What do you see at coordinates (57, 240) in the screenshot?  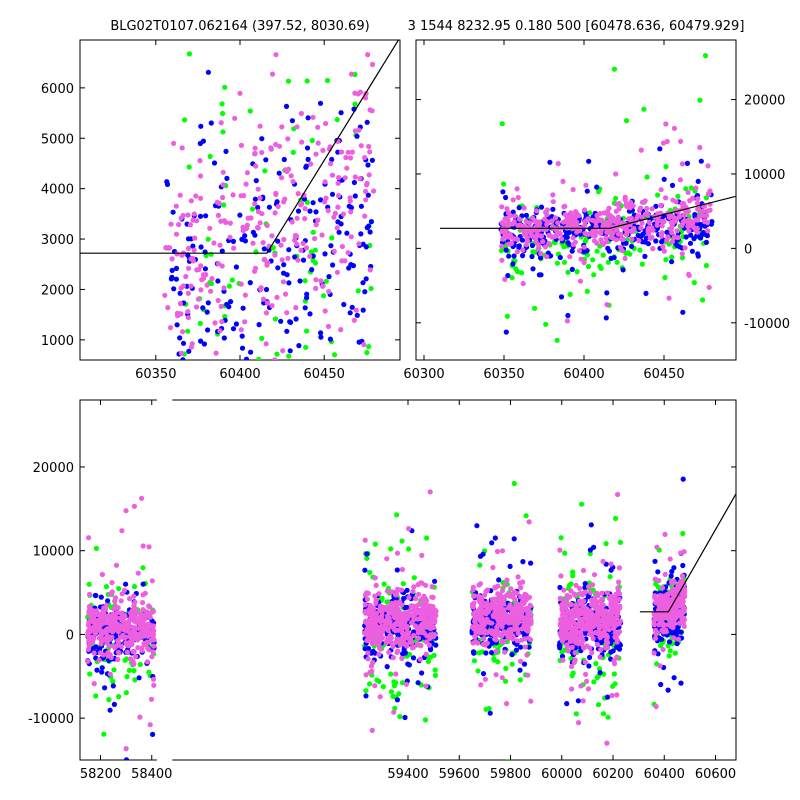 I see `y-tick-label: 3000` at bounding box center [57, 240].